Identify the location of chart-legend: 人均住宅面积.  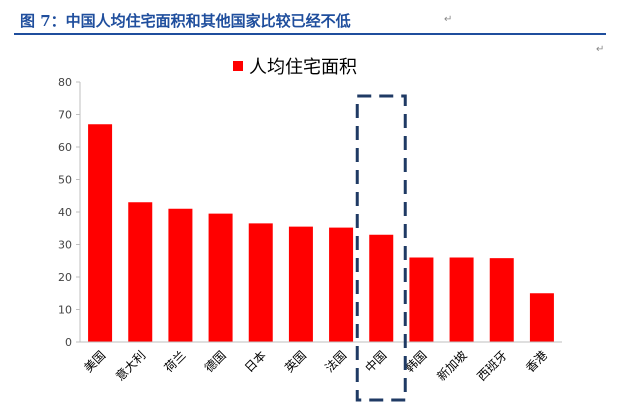
(295, 67).